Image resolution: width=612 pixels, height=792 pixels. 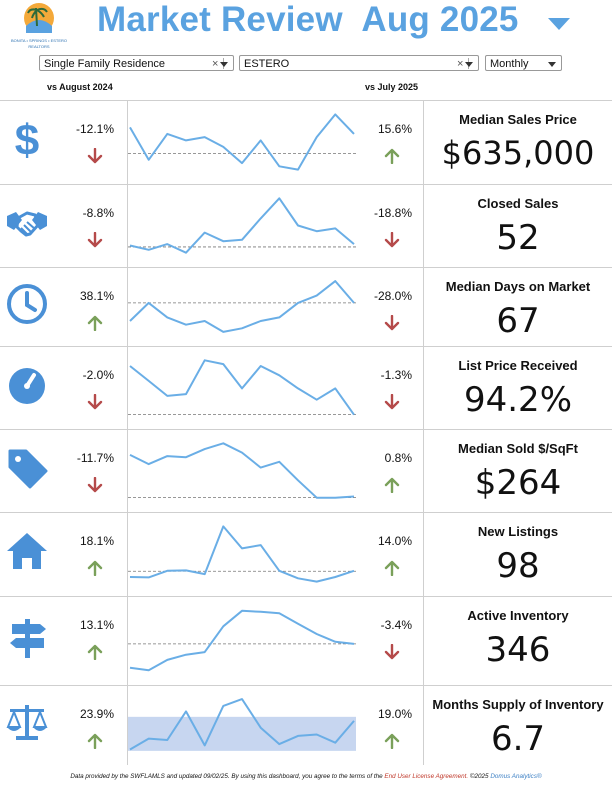 What do you see at coordinates (518, 448) in the screenshot?
I see `metric-label: Median Sold $/SqFt` at bounding box center [518, 448].